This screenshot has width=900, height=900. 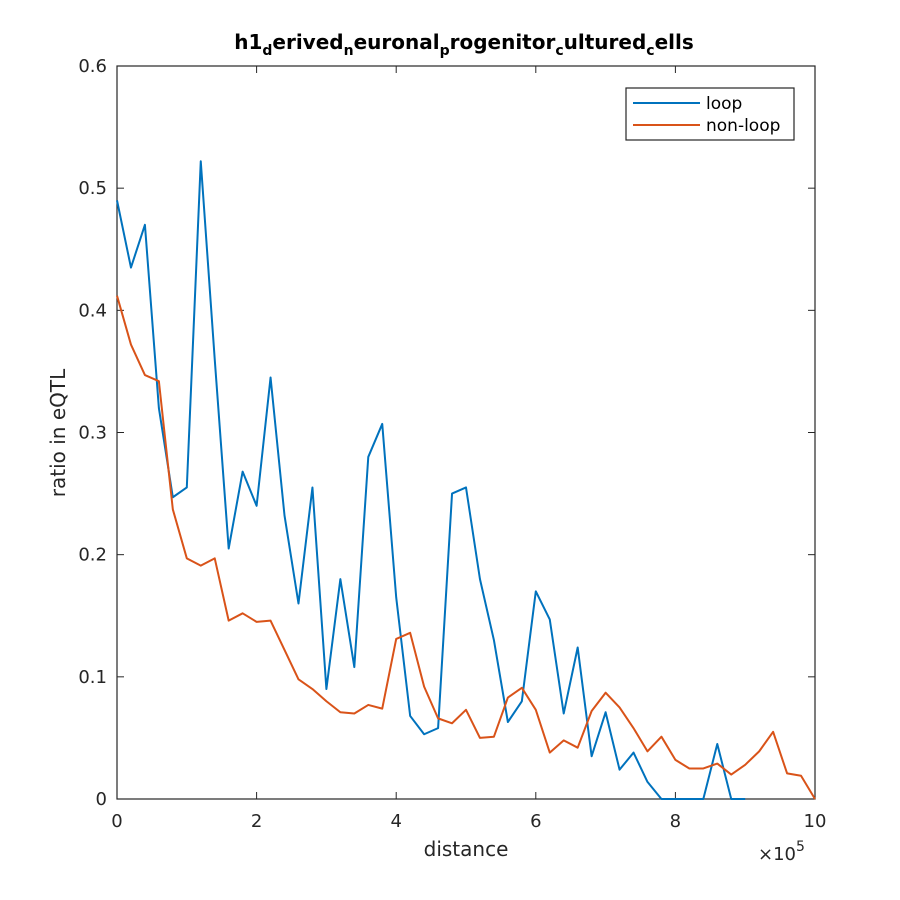 I want to click on x-tick-label: 2, so click(x=256, y=821).